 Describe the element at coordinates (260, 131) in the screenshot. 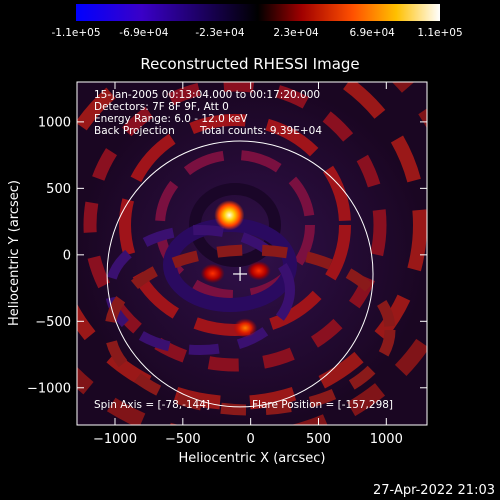

I see `annotation-total-counts: Total counts: 9.39E+04` at that location.